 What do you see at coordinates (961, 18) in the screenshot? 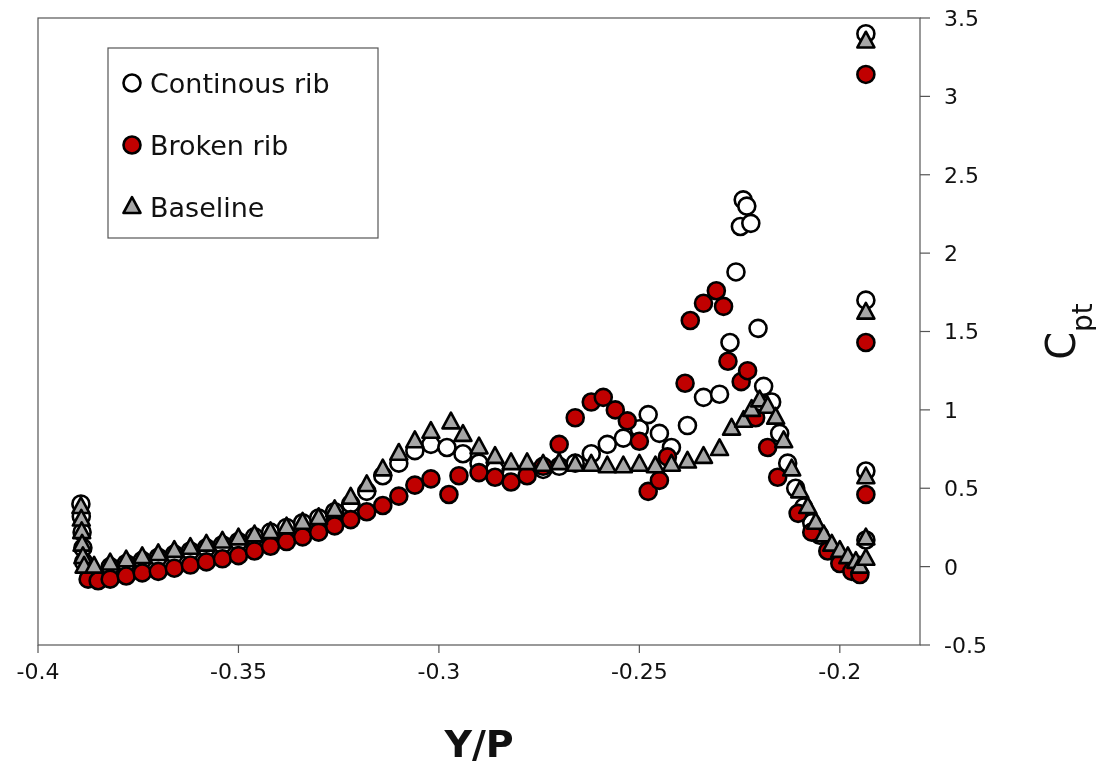
I see `y2-tick-label: 3.5` at bounding box center [961, 18].